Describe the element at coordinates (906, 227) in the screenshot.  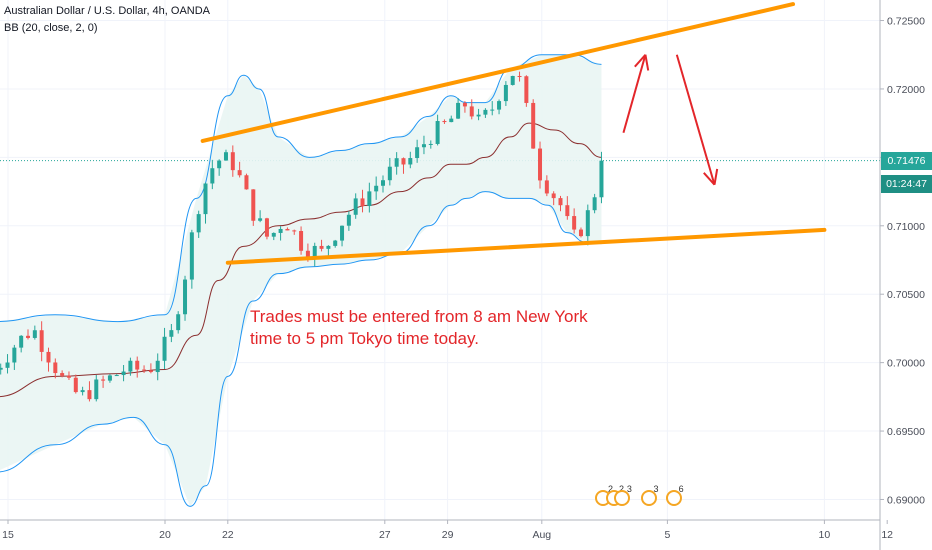
I see `price-tick-label: 0.71000` at that location.